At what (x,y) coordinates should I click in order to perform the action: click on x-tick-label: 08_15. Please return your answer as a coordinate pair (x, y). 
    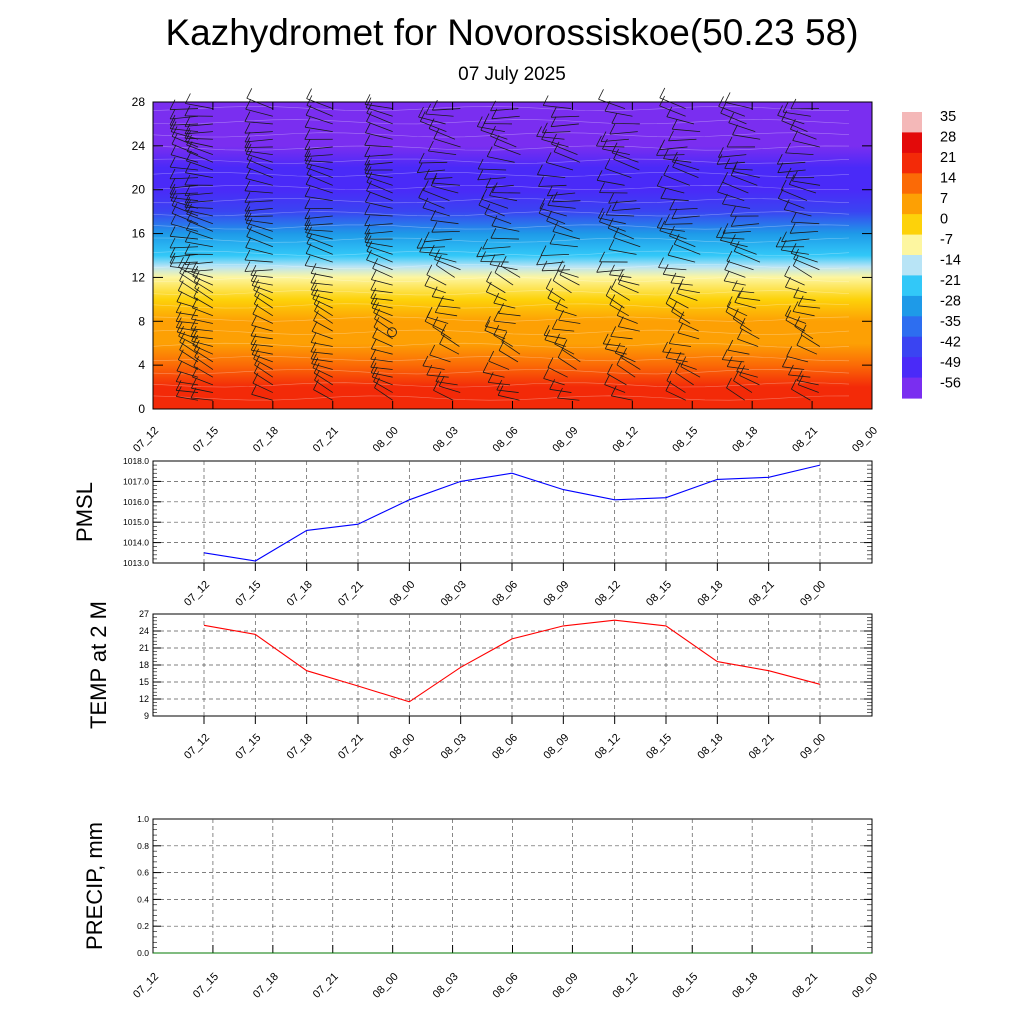
    Looking at the image, I should click on (659, 594).